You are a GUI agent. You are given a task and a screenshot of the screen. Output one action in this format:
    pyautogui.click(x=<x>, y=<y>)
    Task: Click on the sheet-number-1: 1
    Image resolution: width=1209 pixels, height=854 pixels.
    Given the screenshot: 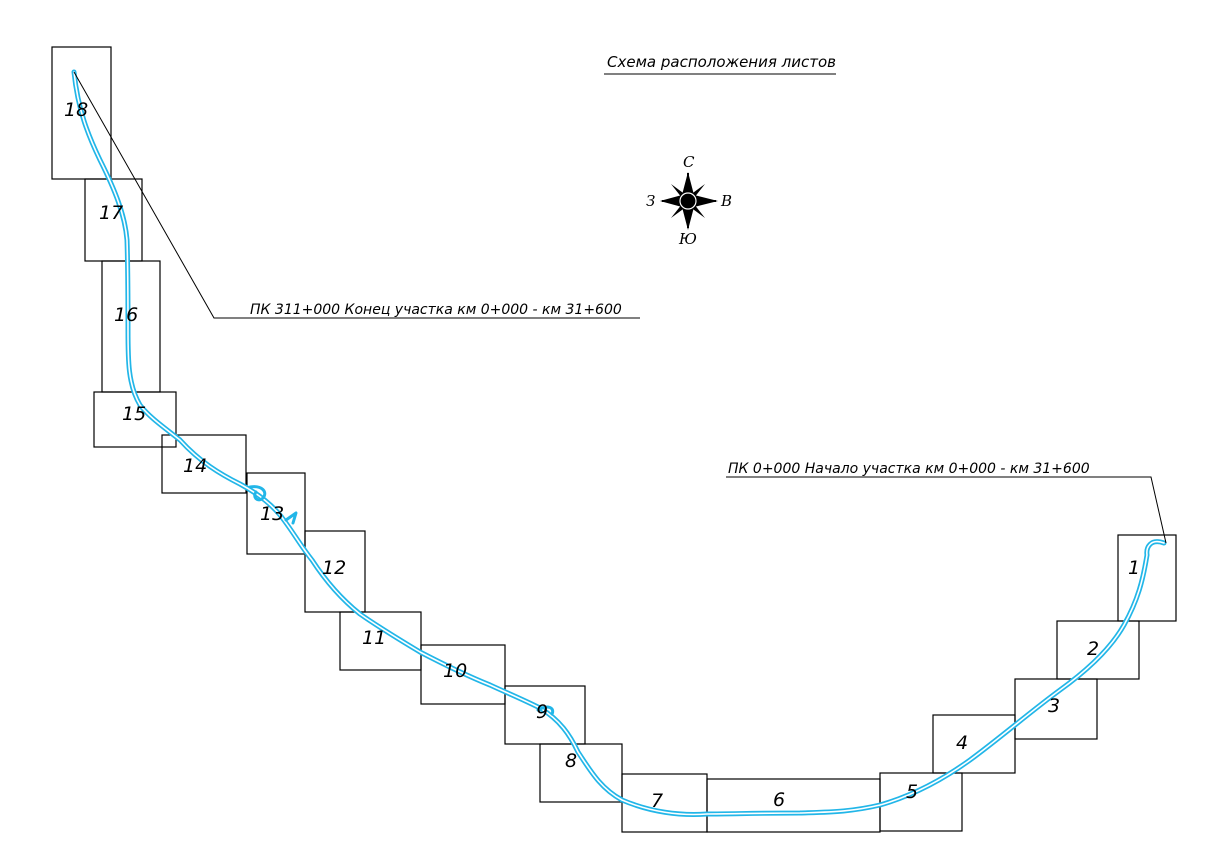 What is the action you would take?
    pyautogui.click(x=1134, y=568)
    